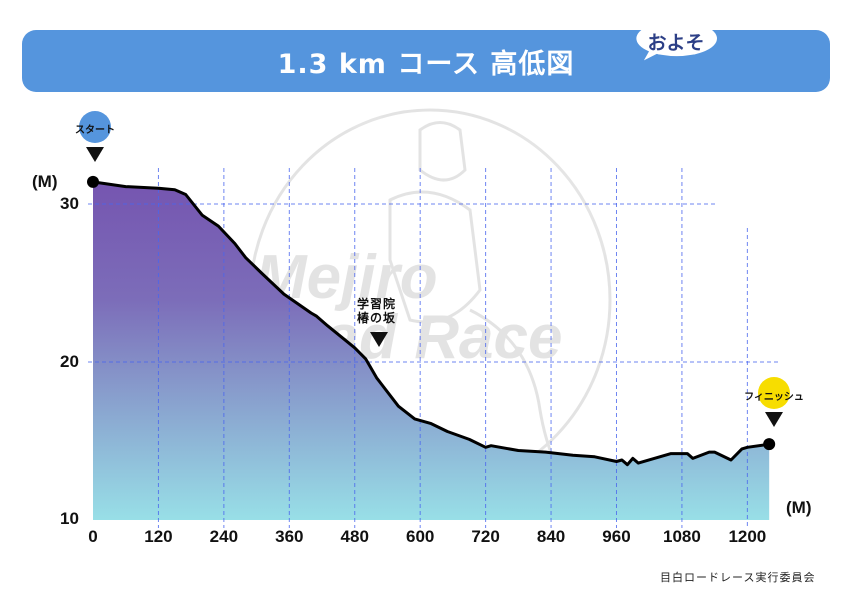 Image resolution: width=842 pixels, height=595 pixels. I want to click on start-label: スタート, so click(95, 130).